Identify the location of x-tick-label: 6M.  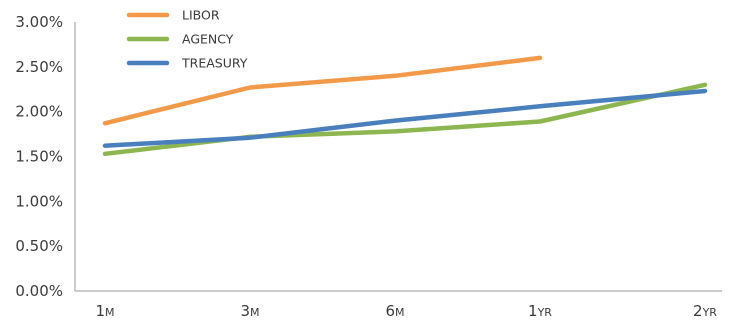
(394, 311).